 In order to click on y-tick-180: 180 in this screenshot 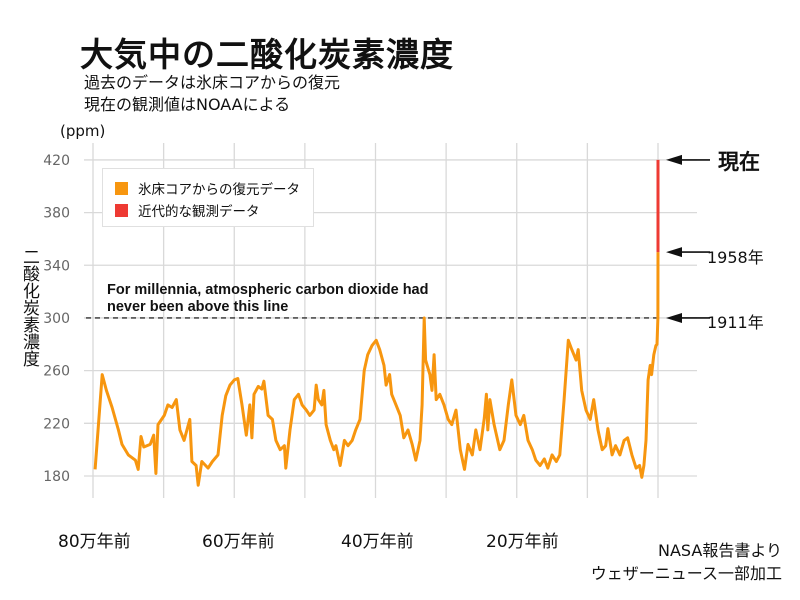, I will do `click(56, 477)`.